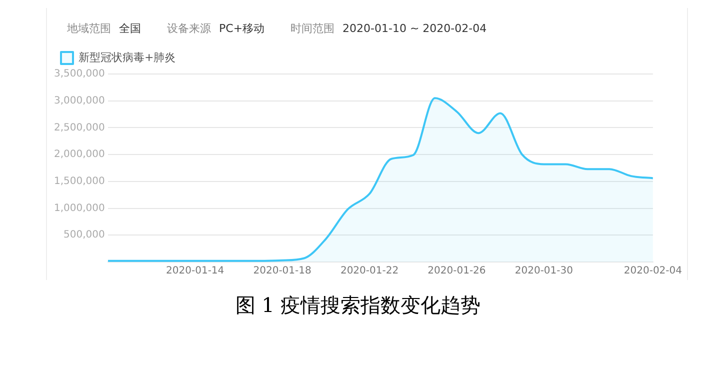 The width and height of the screenshot is (718, 373). What do you see at coordinates (79, 208) in the screenshot?
I see `y-tick-label: 1,000,000` at bounding box center [79, 208].